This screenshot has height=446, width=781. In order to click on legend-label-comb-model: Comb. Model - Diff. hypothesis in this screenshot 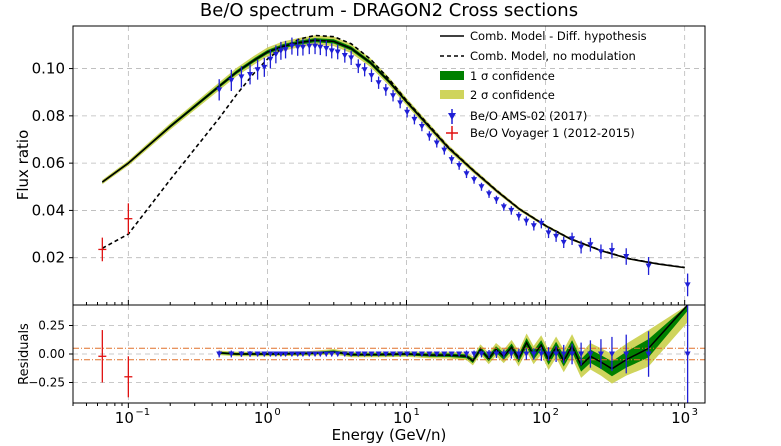, I will do `click(558, 36)`.